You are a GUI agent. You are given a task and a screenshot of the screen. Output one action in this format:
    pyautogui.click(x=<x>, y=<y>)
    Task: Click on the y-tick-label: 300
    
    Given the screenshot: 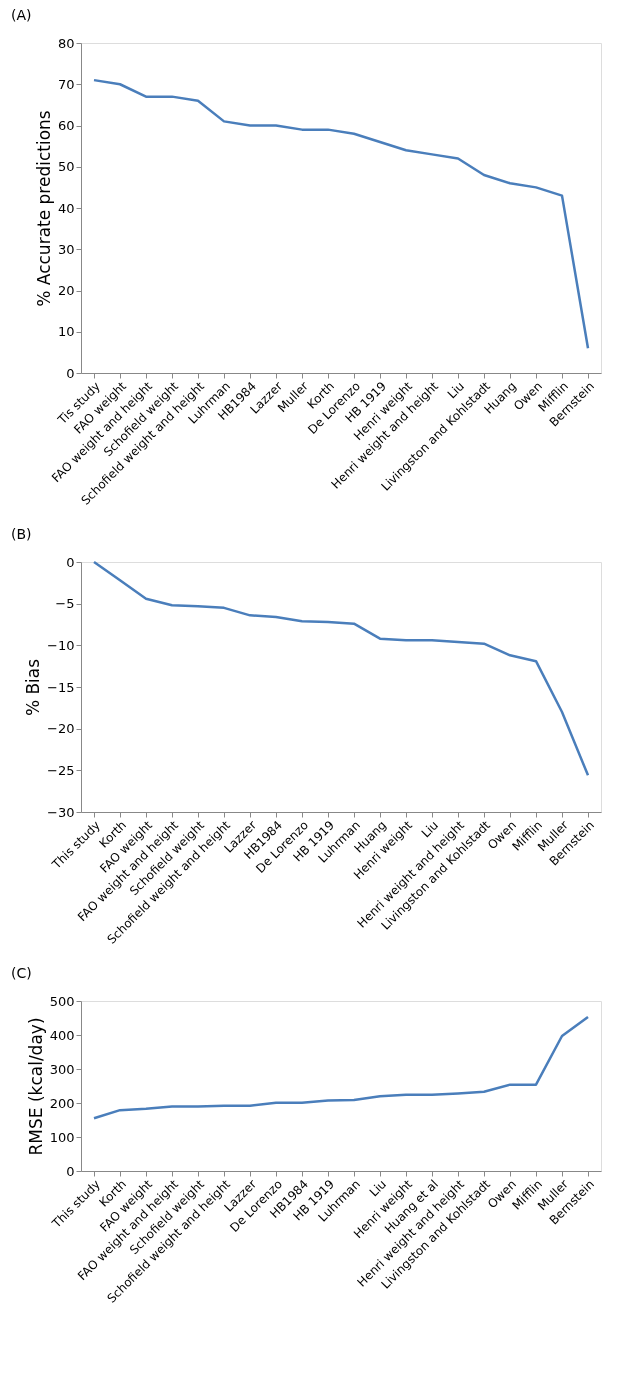 What is the action you would take?
    pyautogui.click(x=62, y=1069)
    